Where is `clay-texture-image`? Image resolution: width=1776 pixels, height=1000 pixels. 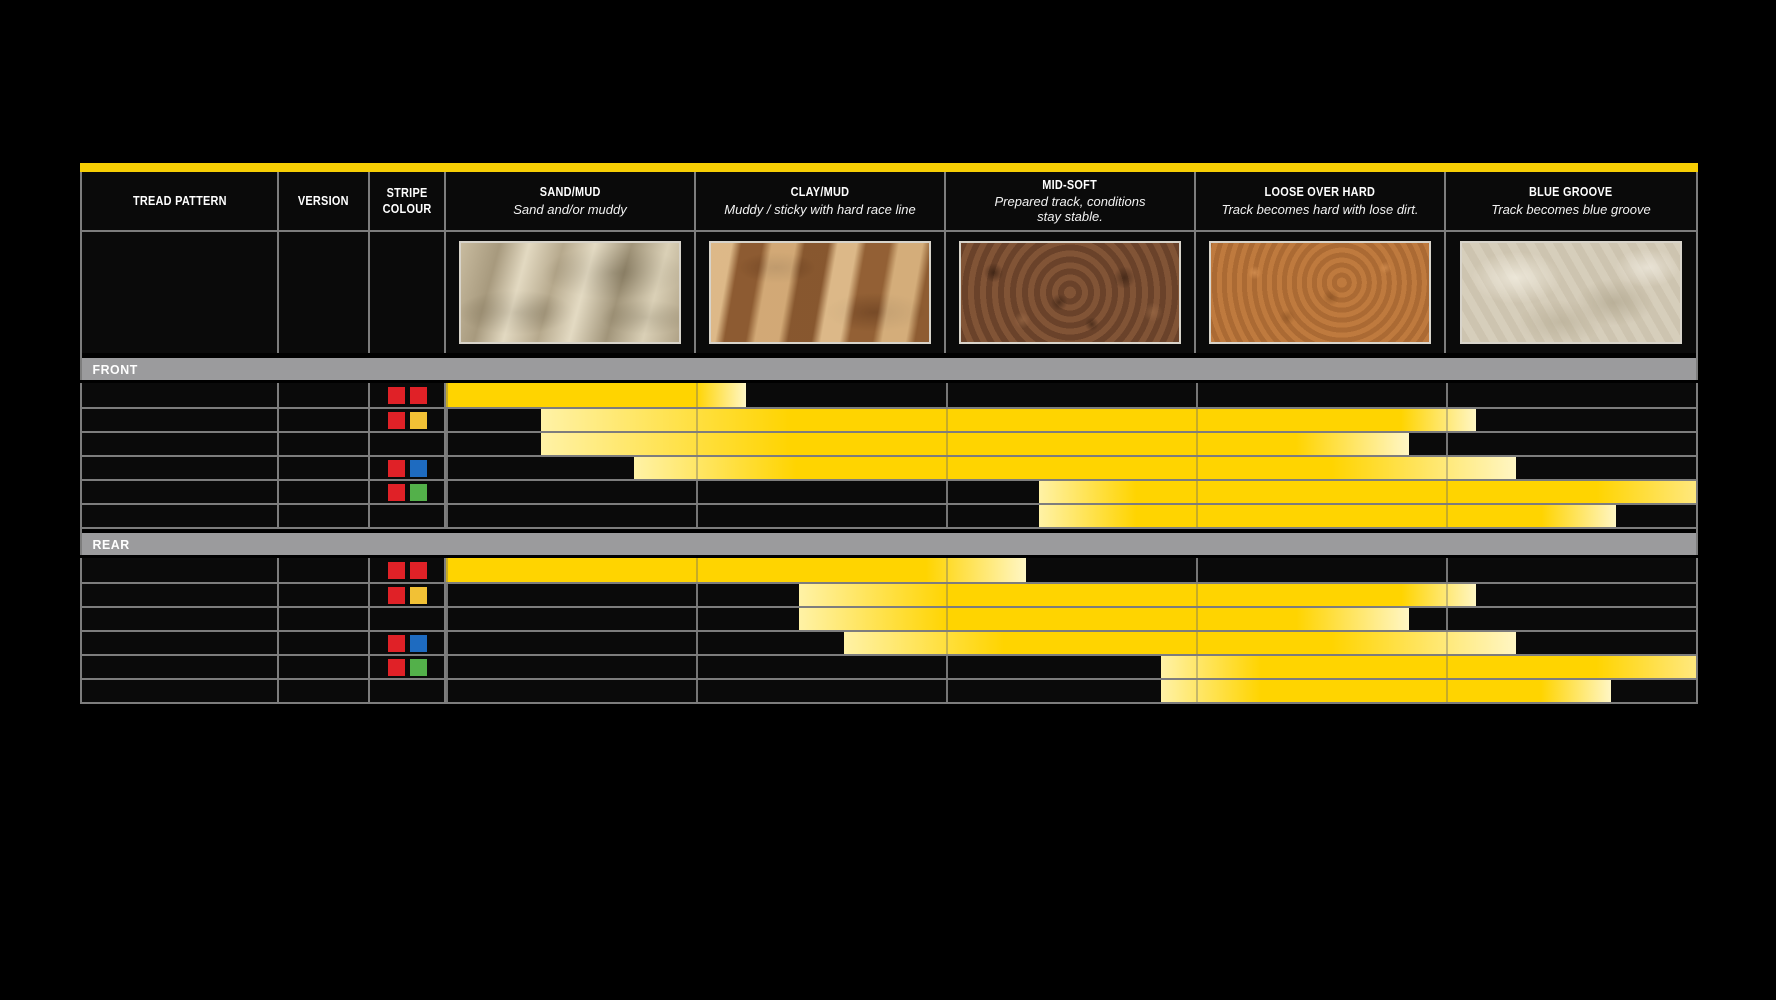
clay-texture-image is located at coordinates (820, 292).